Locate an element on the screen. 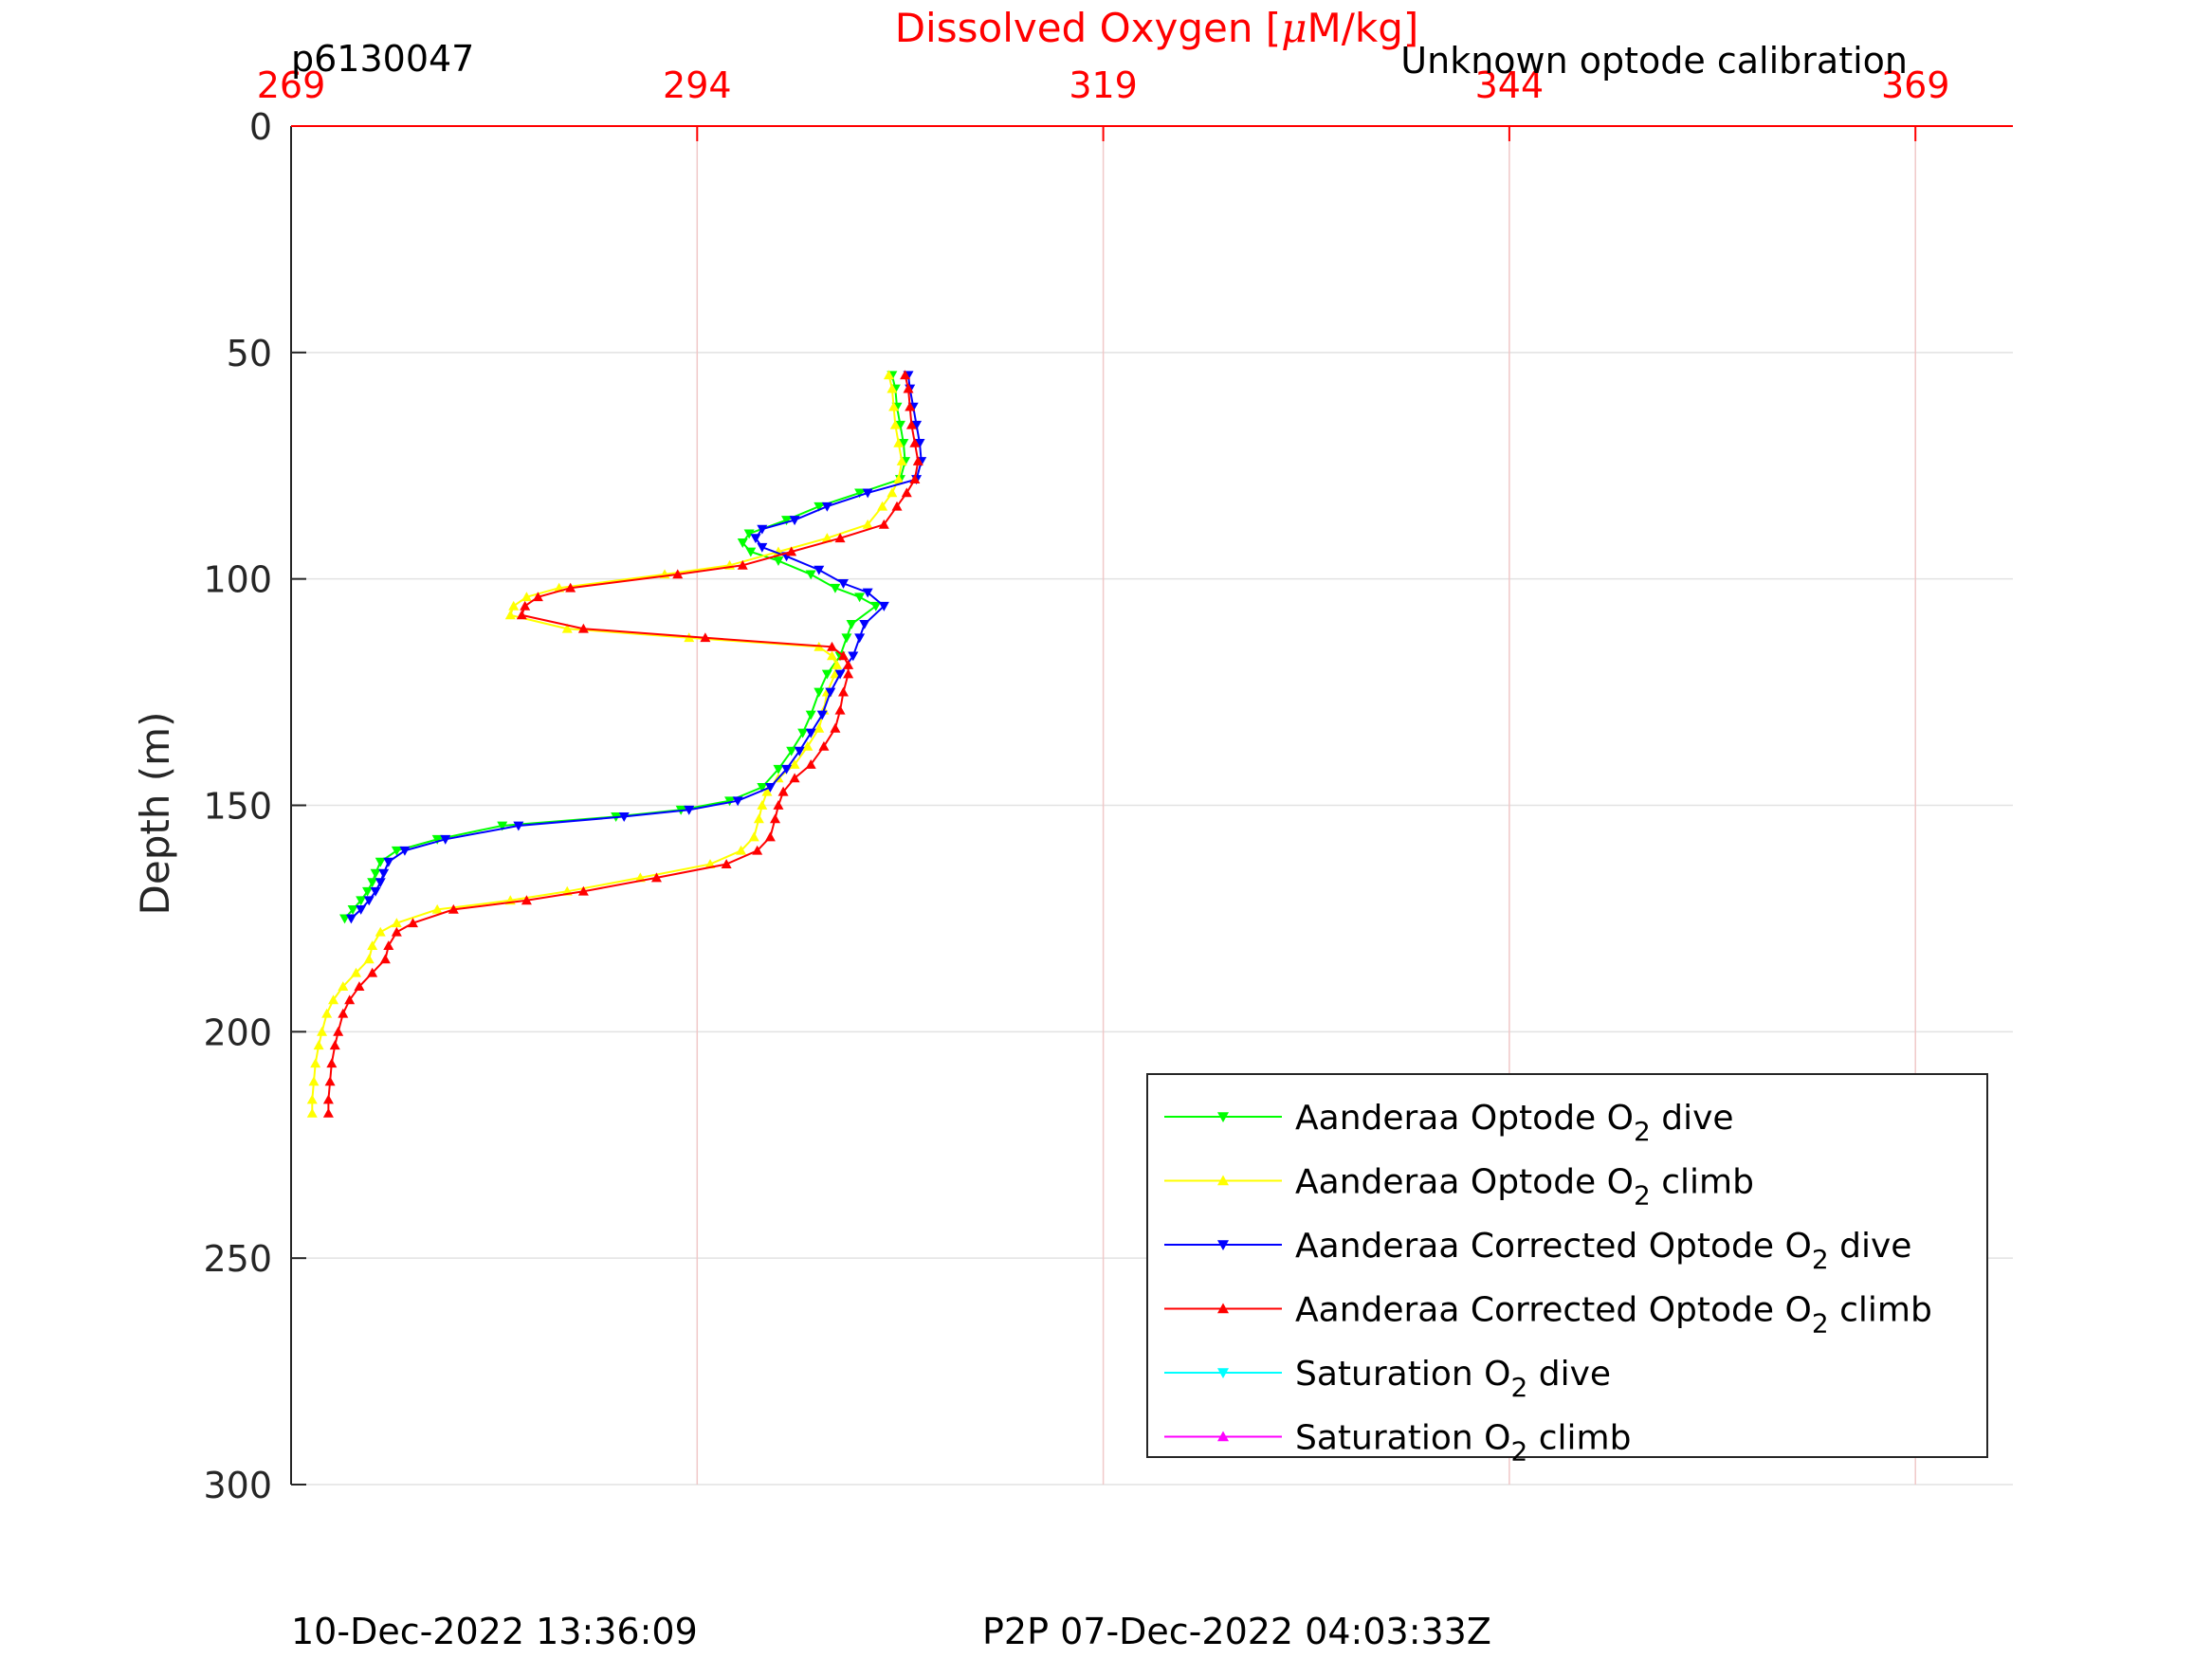 This screenshot has height=1659, width=2212. y-tick-label: 50 is located at coordinates (249, 353).